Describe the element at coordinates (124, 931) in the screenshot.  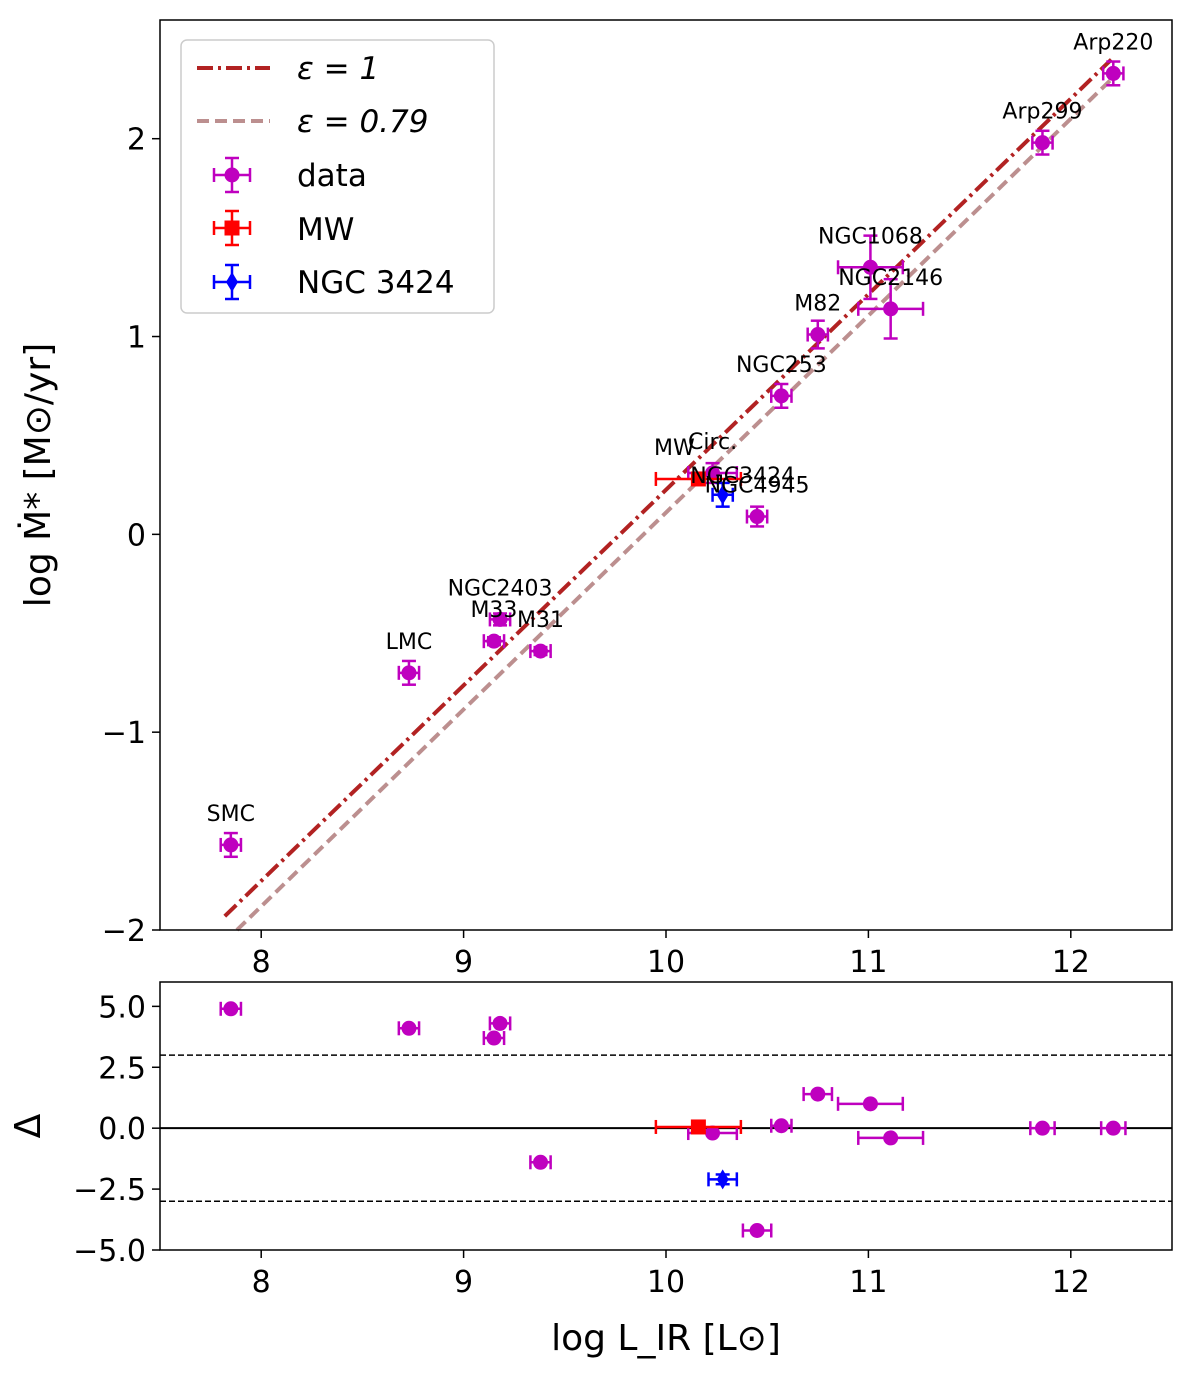
I see `main-y-tick-label: −2` at that location.